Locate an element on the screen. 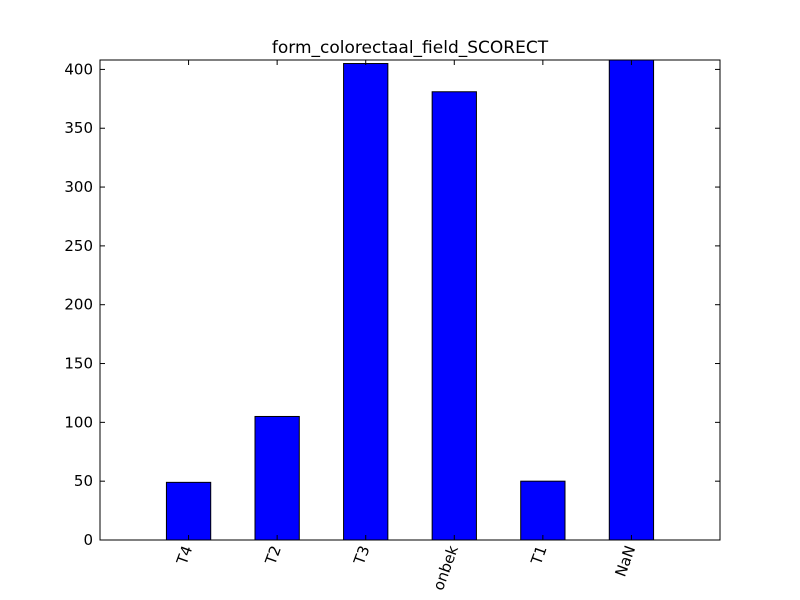 The width and height of the screenshot is (800, 600). y-tick-label: 150 is located at coordinates (78, 364).